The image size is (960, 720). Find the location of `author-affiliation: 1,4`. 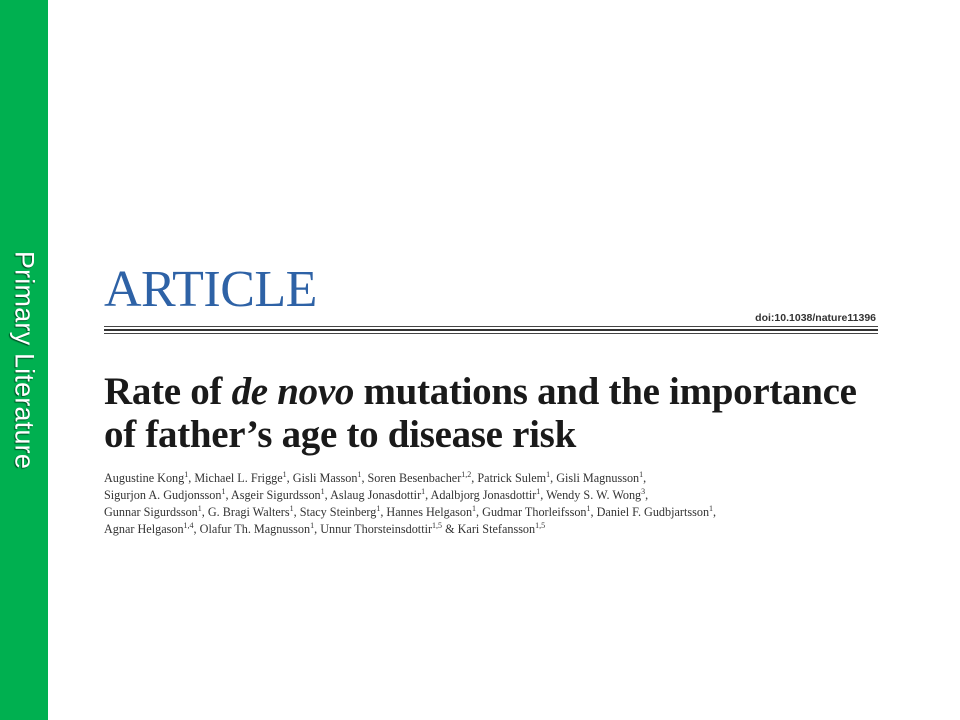

author-affiliation: 1,4 is located at coordinates (188, 525).